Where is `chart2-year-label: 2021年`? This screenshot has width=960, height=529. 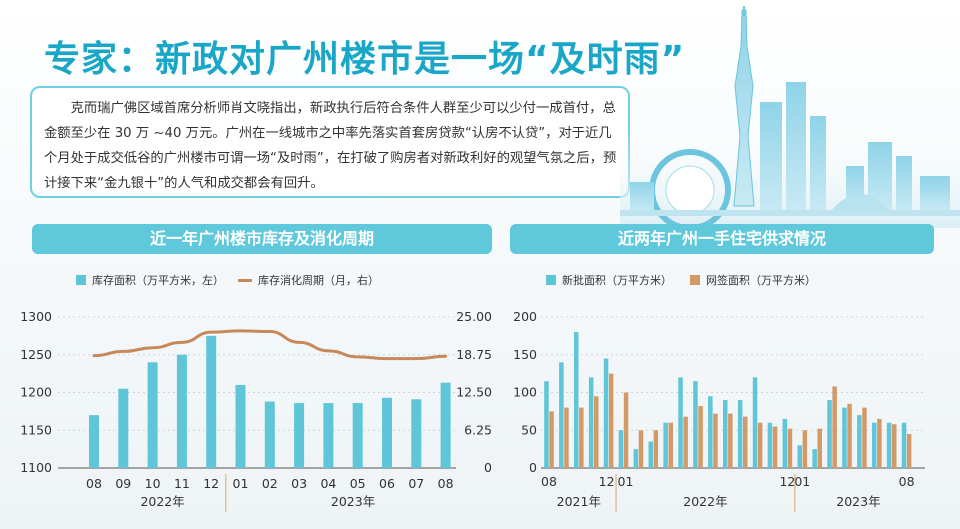 chart2-year-label: 2021年 is located at coordinates (579, 501).